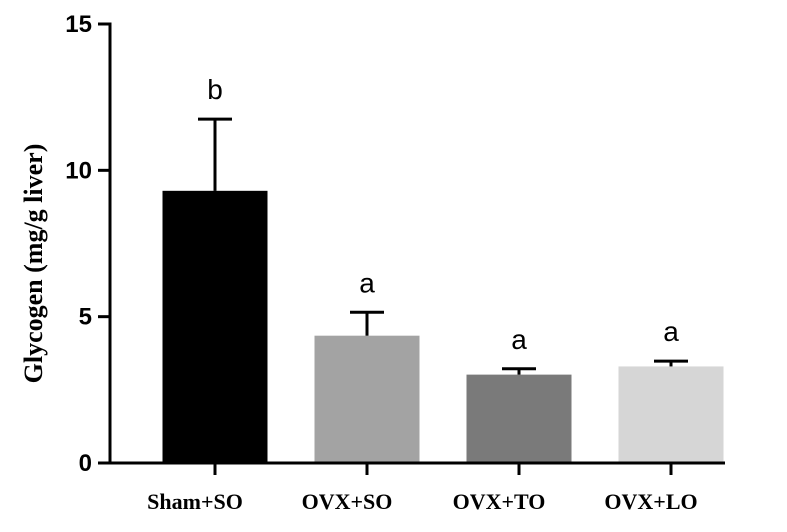 This screenshot has height=532, width=787. I want to click on y-tick-label: 0, so click(85, 463).